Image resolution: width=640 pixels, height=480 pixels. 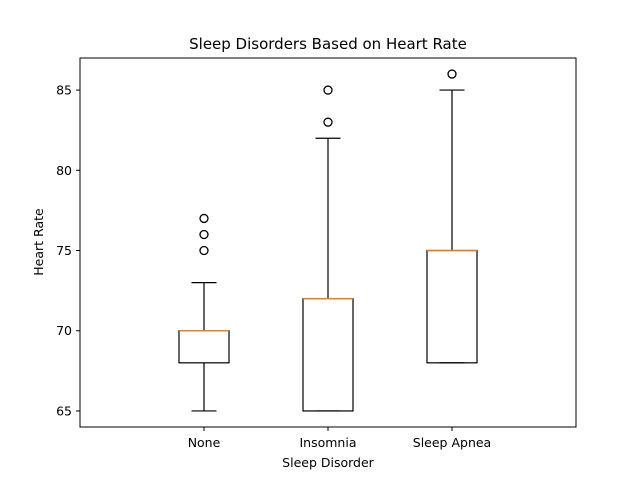 I want to click on y-tick-label: 70, so click(x=64, y=330).